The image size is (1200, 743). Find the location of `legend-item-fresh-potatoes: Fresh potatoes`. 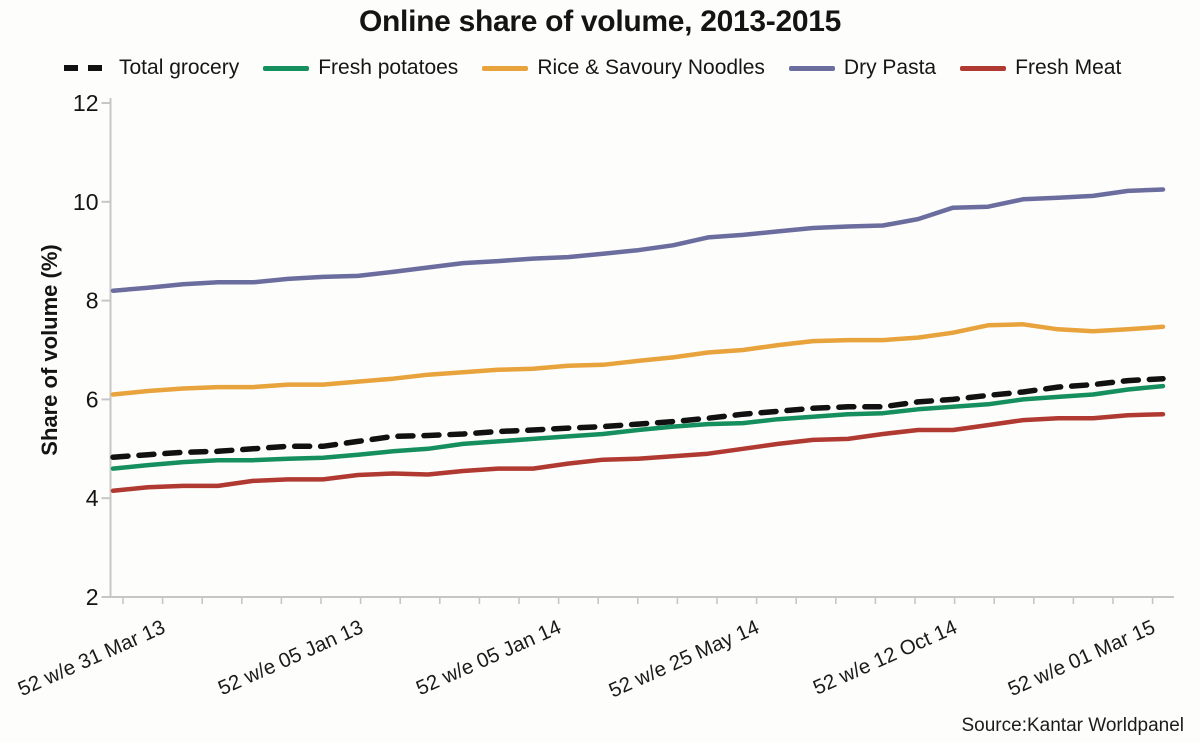

legend-item-fresh-potatoes: Fresh potatoes is located at coordinates (360, 68).